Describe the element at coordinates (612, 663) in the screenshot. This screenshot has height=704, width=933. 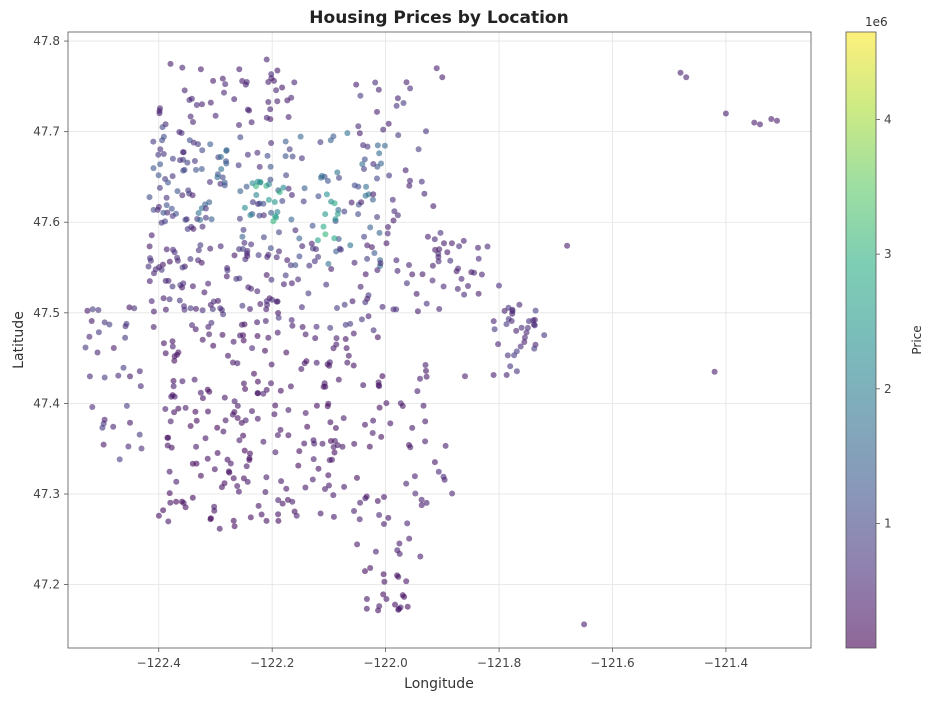
I see `x-tick-label: −121.6` at that location.